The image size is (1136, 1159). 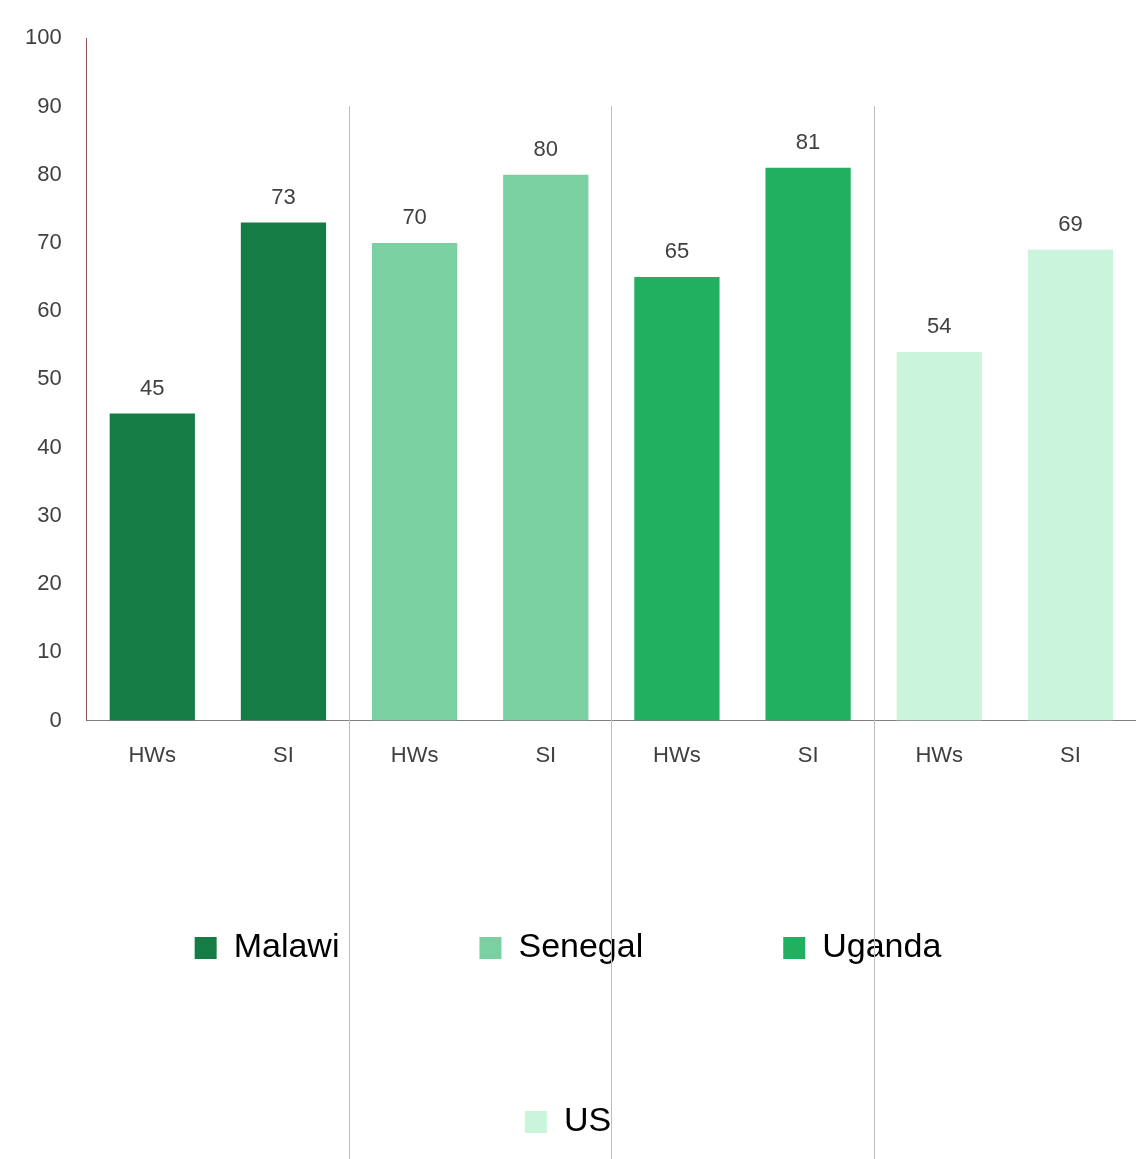 I want to click on y-tick-label: 20, so click(x=49, y=583).